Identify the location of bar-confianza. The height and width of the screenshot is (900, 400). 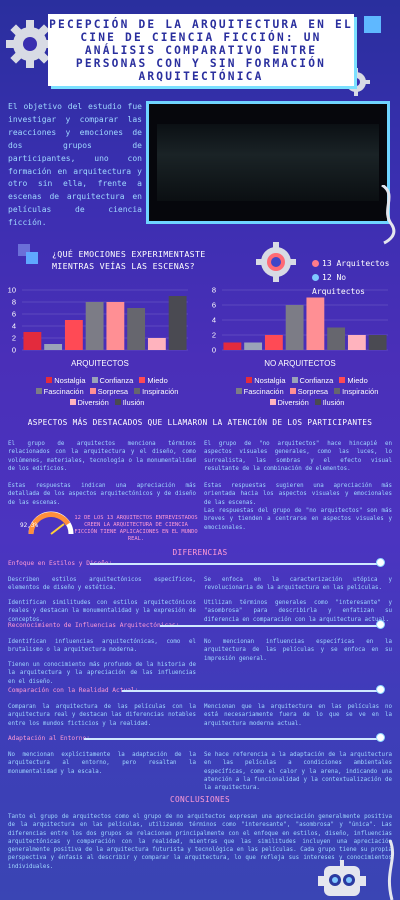
(253, 346).